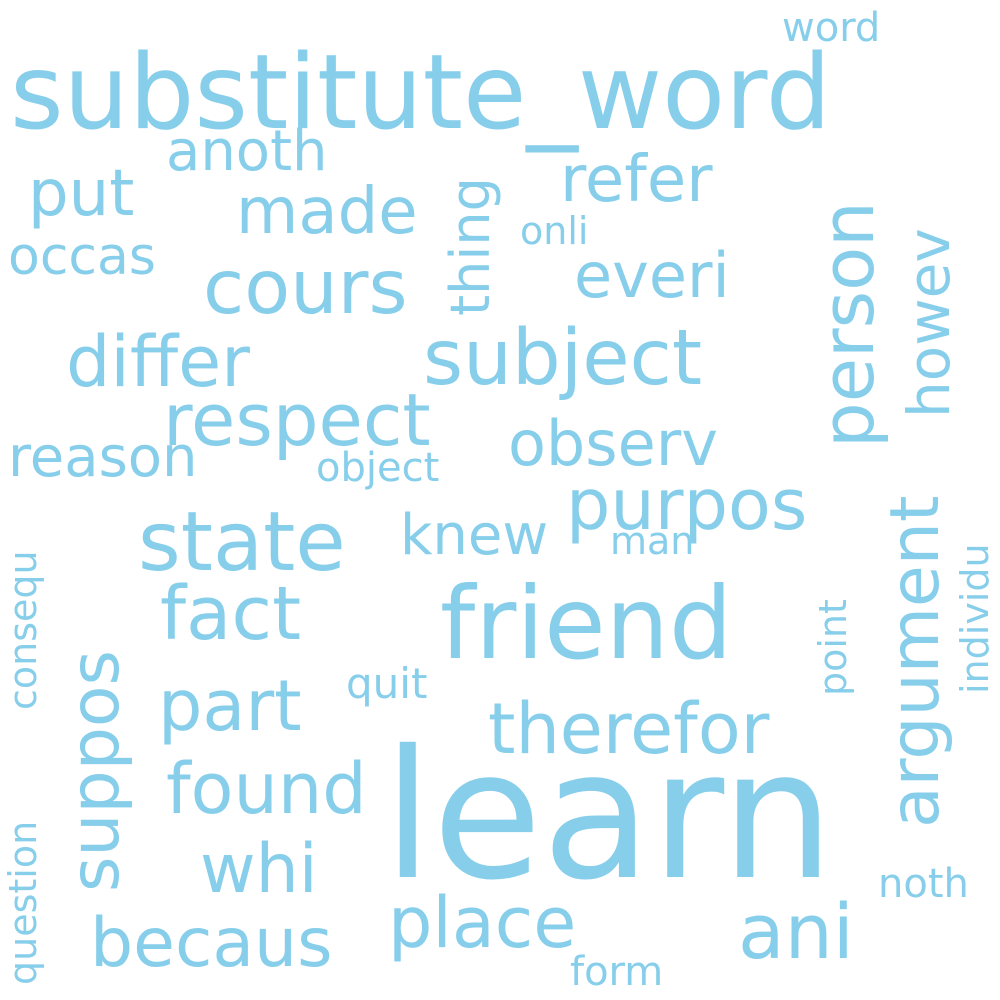  Describe the element at coordinates (554, 231) in the screenshot. I see `word-onli: onli` at that location.